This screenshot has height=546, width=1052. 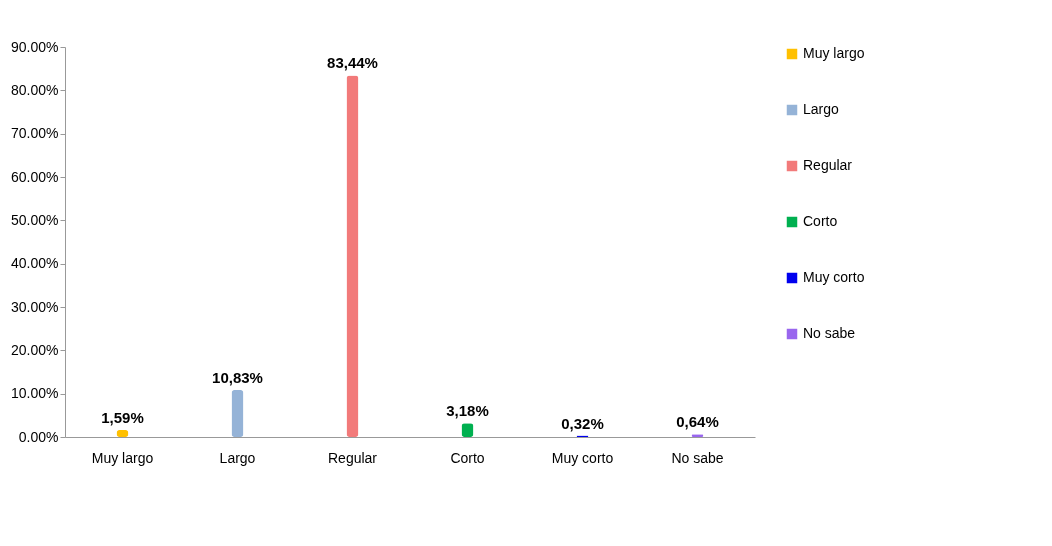 I want to click on legend-label: No sabe, so click(x=829, y=333).